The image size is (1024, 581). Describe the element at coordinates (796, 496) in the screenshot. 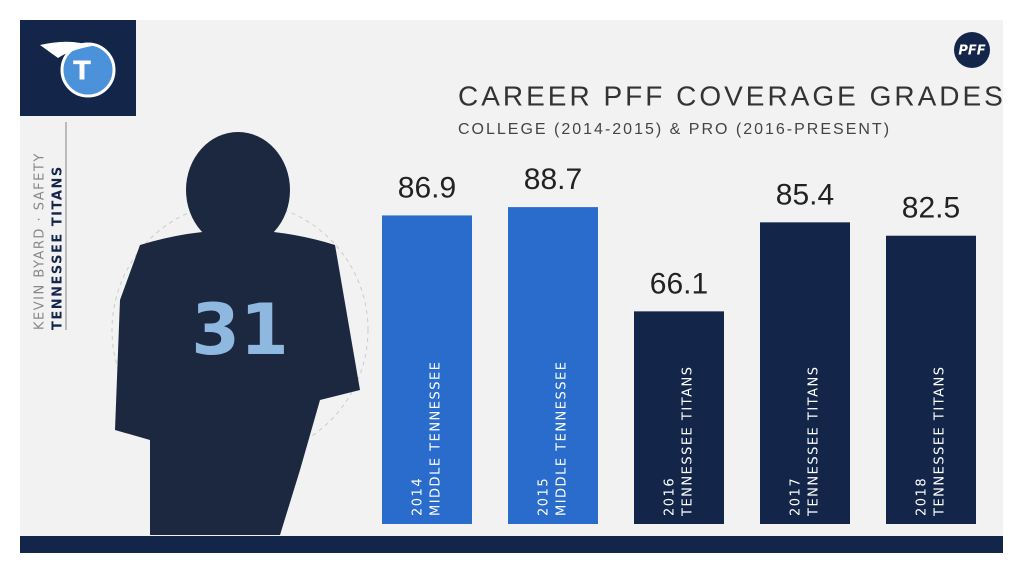

I see `category-label: 2017` at that location.